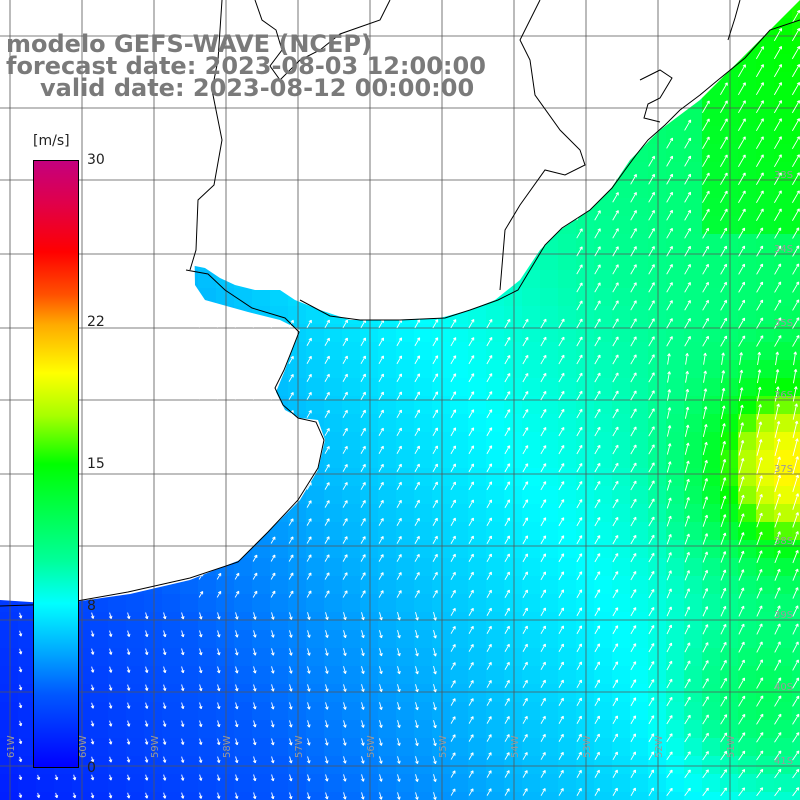 This screenshot has height=800, width=800. What do you see at coordinates (96, 160) in the screenshot?
I see `colorbar-tick-label: 30` at bounding box center [96, 160].